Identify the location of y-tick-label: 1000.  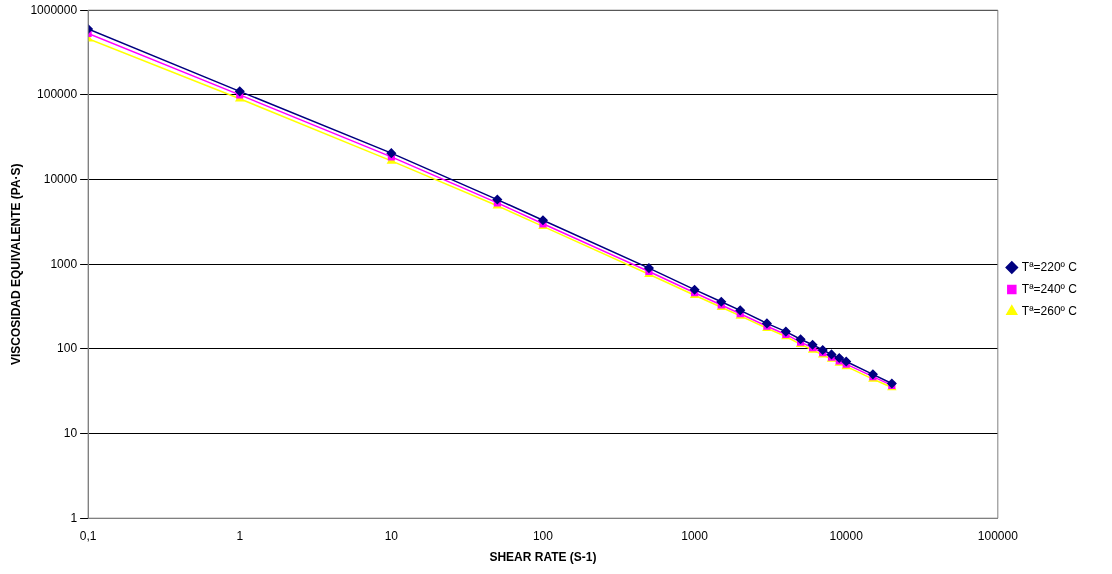
(64, 263).